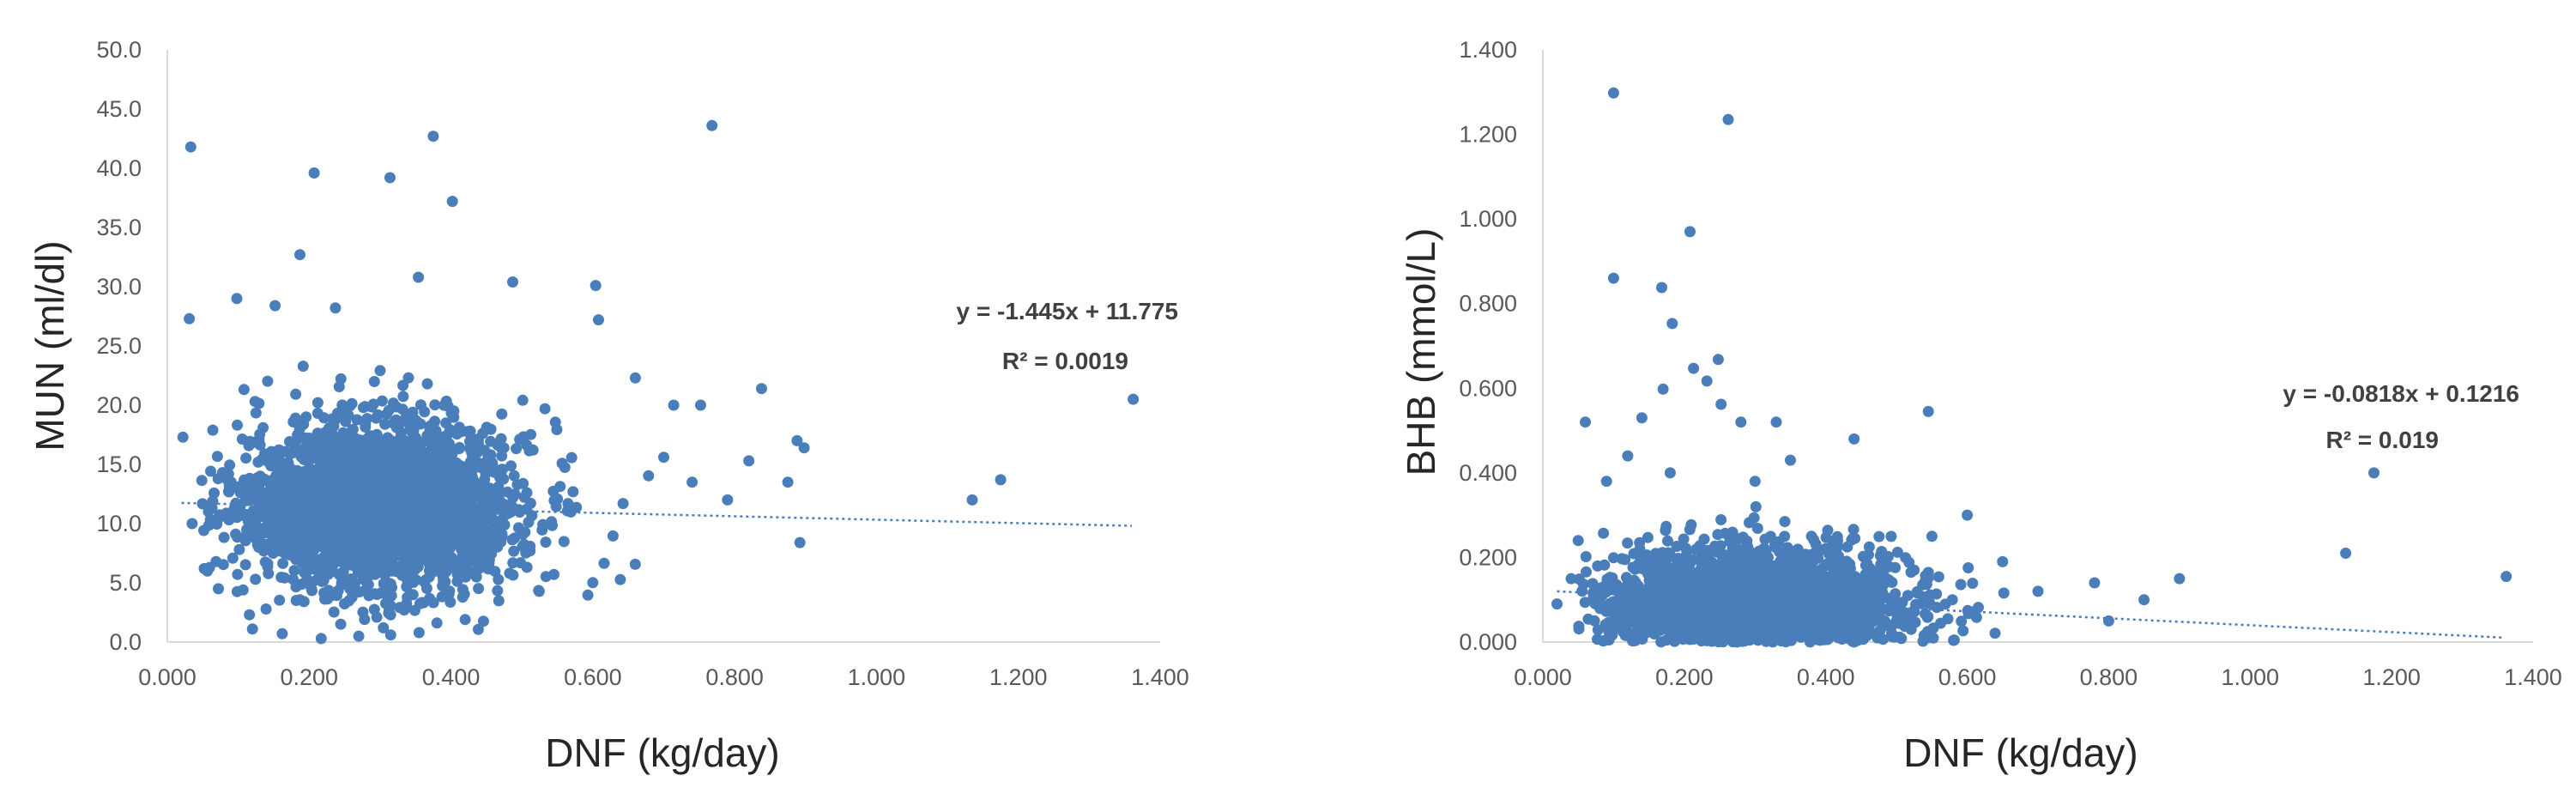 Image resolution: width=2576 pixels, height=800 pixels. Describe the element at coordinates (451, 677) in the screenshot. I see `x-tick-label: 0.400` at that location.